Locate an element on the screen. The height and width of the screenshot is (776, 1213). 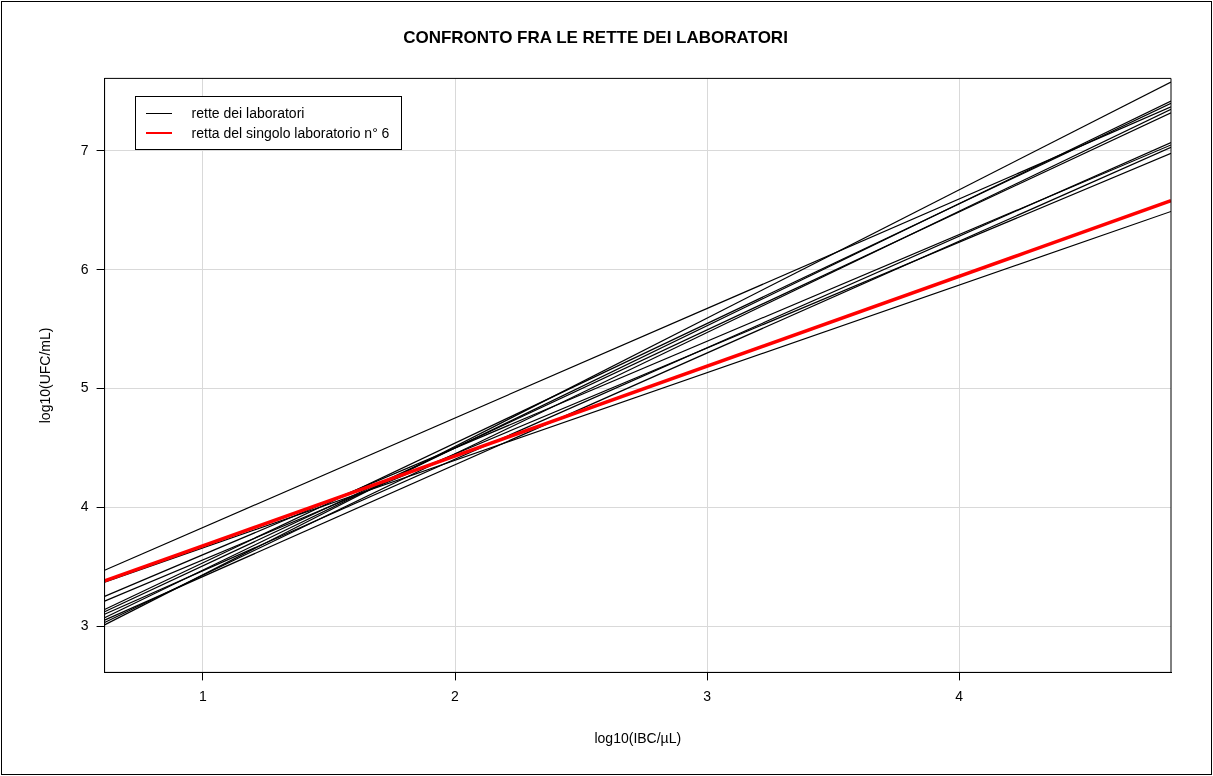
y-tick-label: 7 is located at coordinates (84, 149).